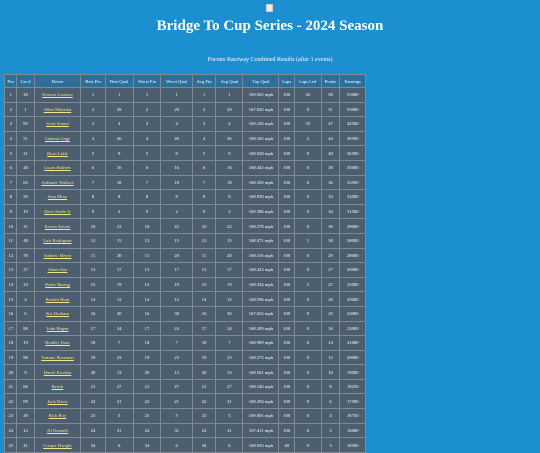 This screenshot has height=453, width=540. What do you see at coordinates (57, 124) in the screenshot?
I see `driver-link: Scott Strand` at bounding box center [57, 124].